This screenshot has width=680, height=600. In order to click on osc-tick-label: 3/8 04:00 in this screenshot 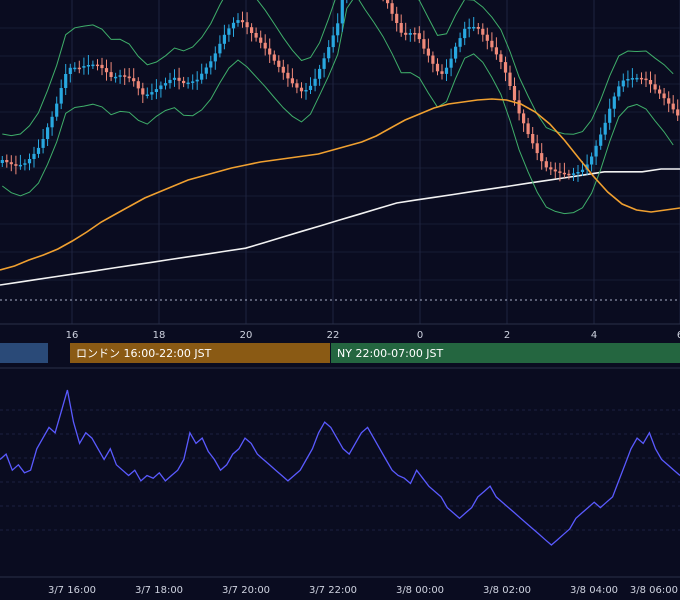, I will do `click(594, 590)`.